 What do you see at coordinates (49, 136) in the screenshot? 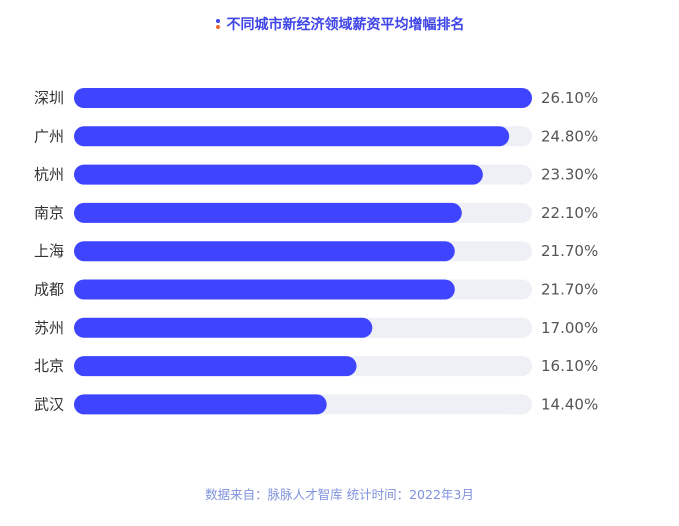
I see `category-label: 广州` at bounding box center [49, 136].